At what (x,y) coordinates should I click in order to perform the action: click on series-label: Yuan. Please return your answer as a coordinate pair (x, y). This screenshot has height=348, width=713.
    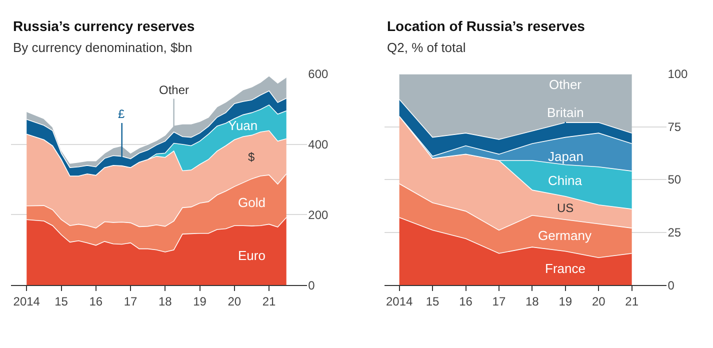
    Looking at the image, I should click on (243, 125).